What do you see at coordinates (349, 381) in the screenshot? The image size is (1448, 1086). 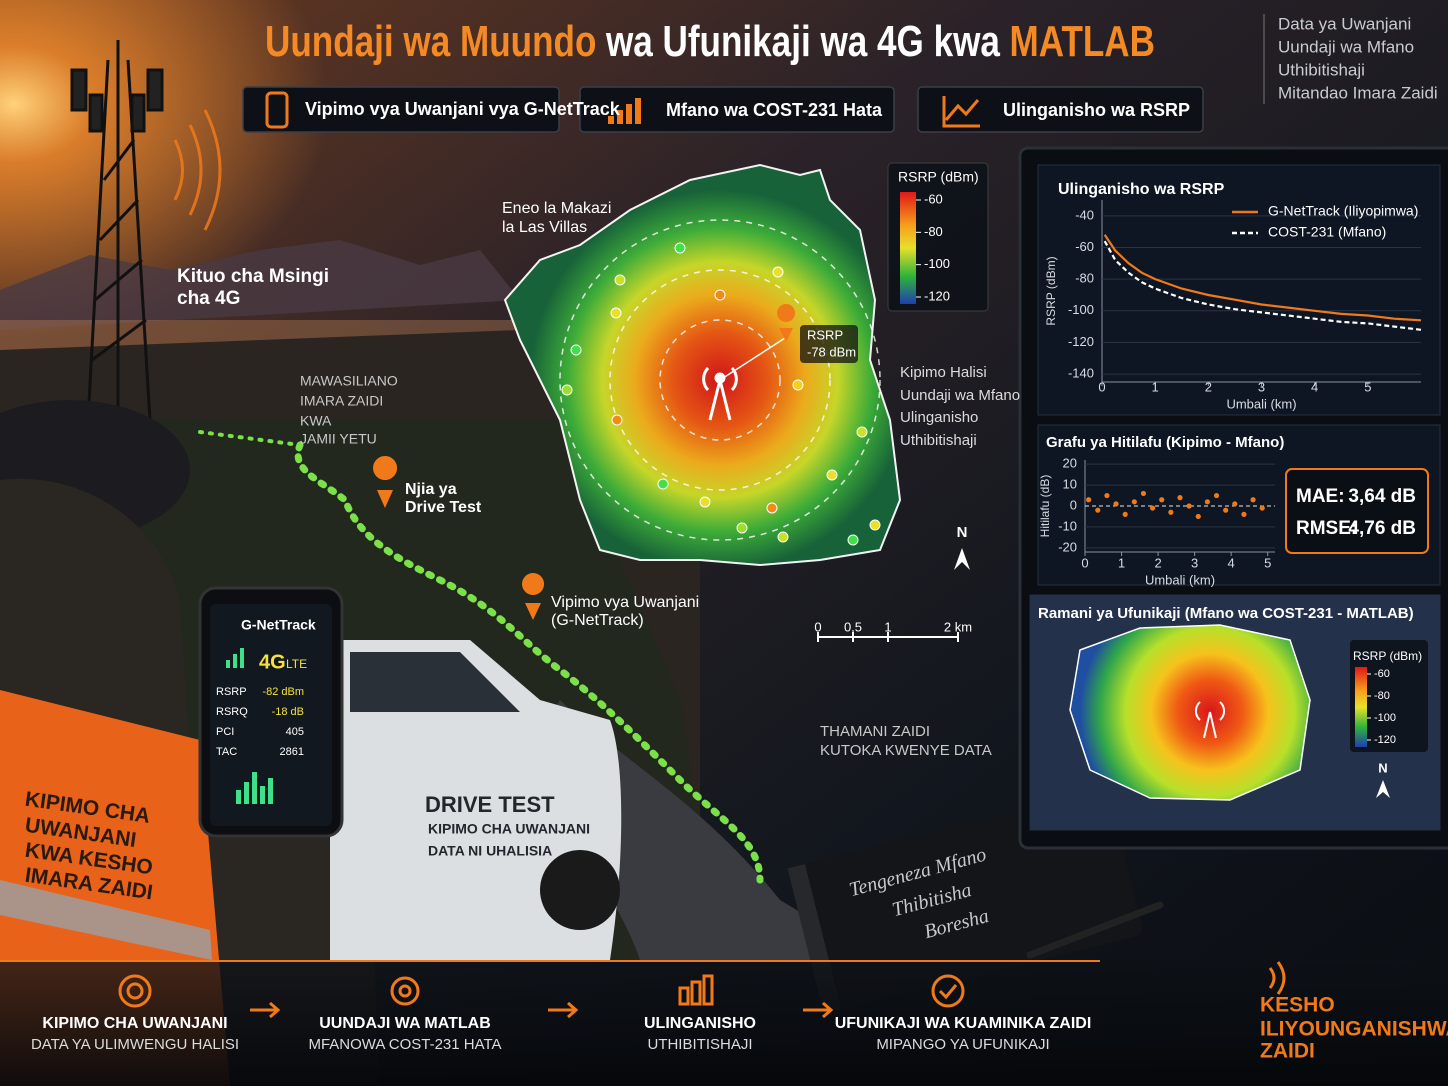 I see `community-label: MAWASILIANO` at bounding box center [349, 381].